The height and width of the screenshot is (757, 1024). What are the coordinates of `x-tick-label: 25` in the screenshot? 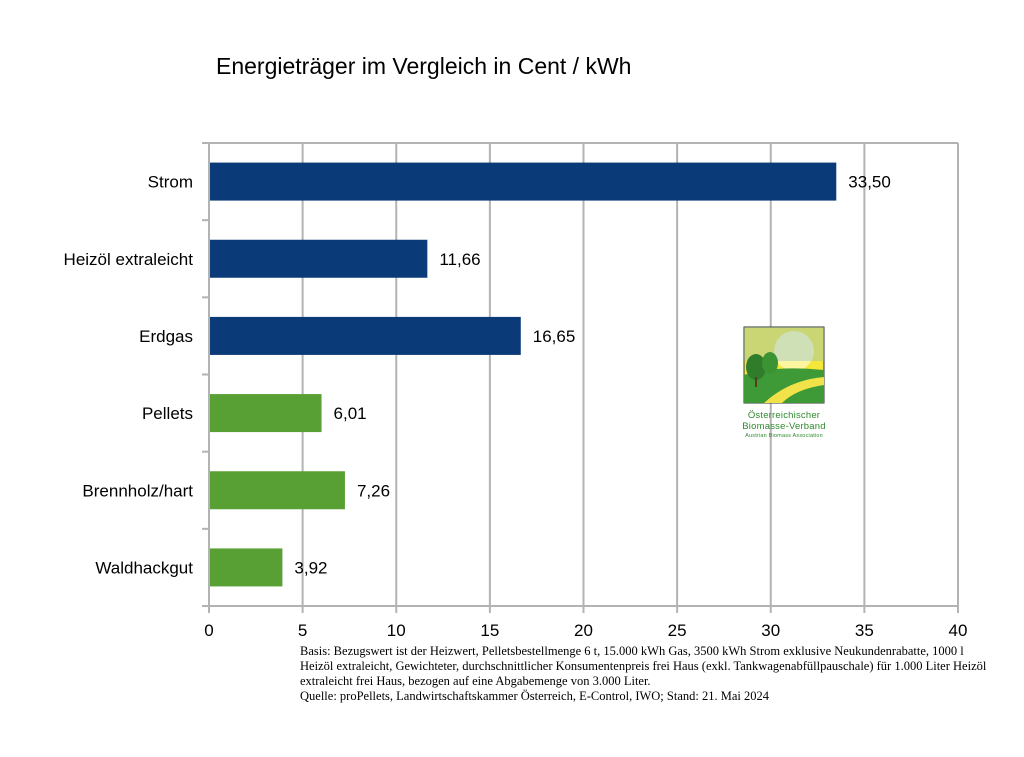 It's located at (677, 630).